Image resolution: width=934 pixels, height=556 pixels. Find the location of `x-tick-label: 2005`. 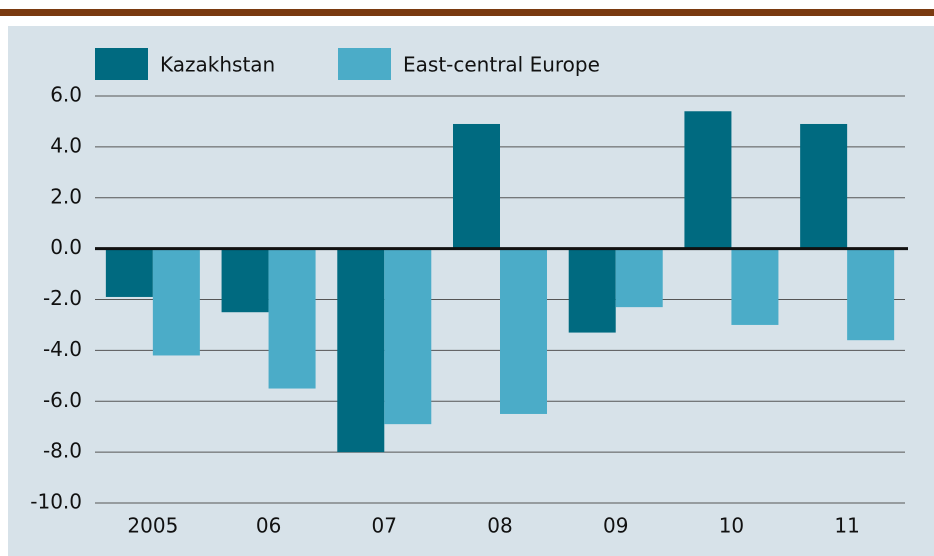

x-tick-label: 2005 is located at coordinates (152, 526).